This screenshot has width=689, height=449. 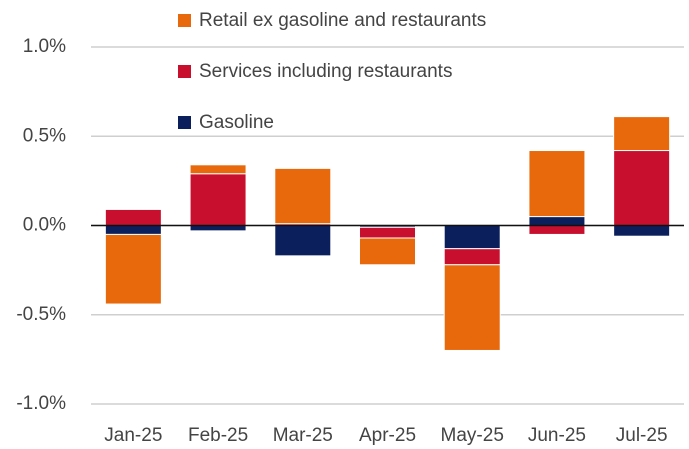 What do you see at coordinates (387, 435) in the screenshot?
I see `x-tick-label: Apr-25` at bounding box center [387, 435].